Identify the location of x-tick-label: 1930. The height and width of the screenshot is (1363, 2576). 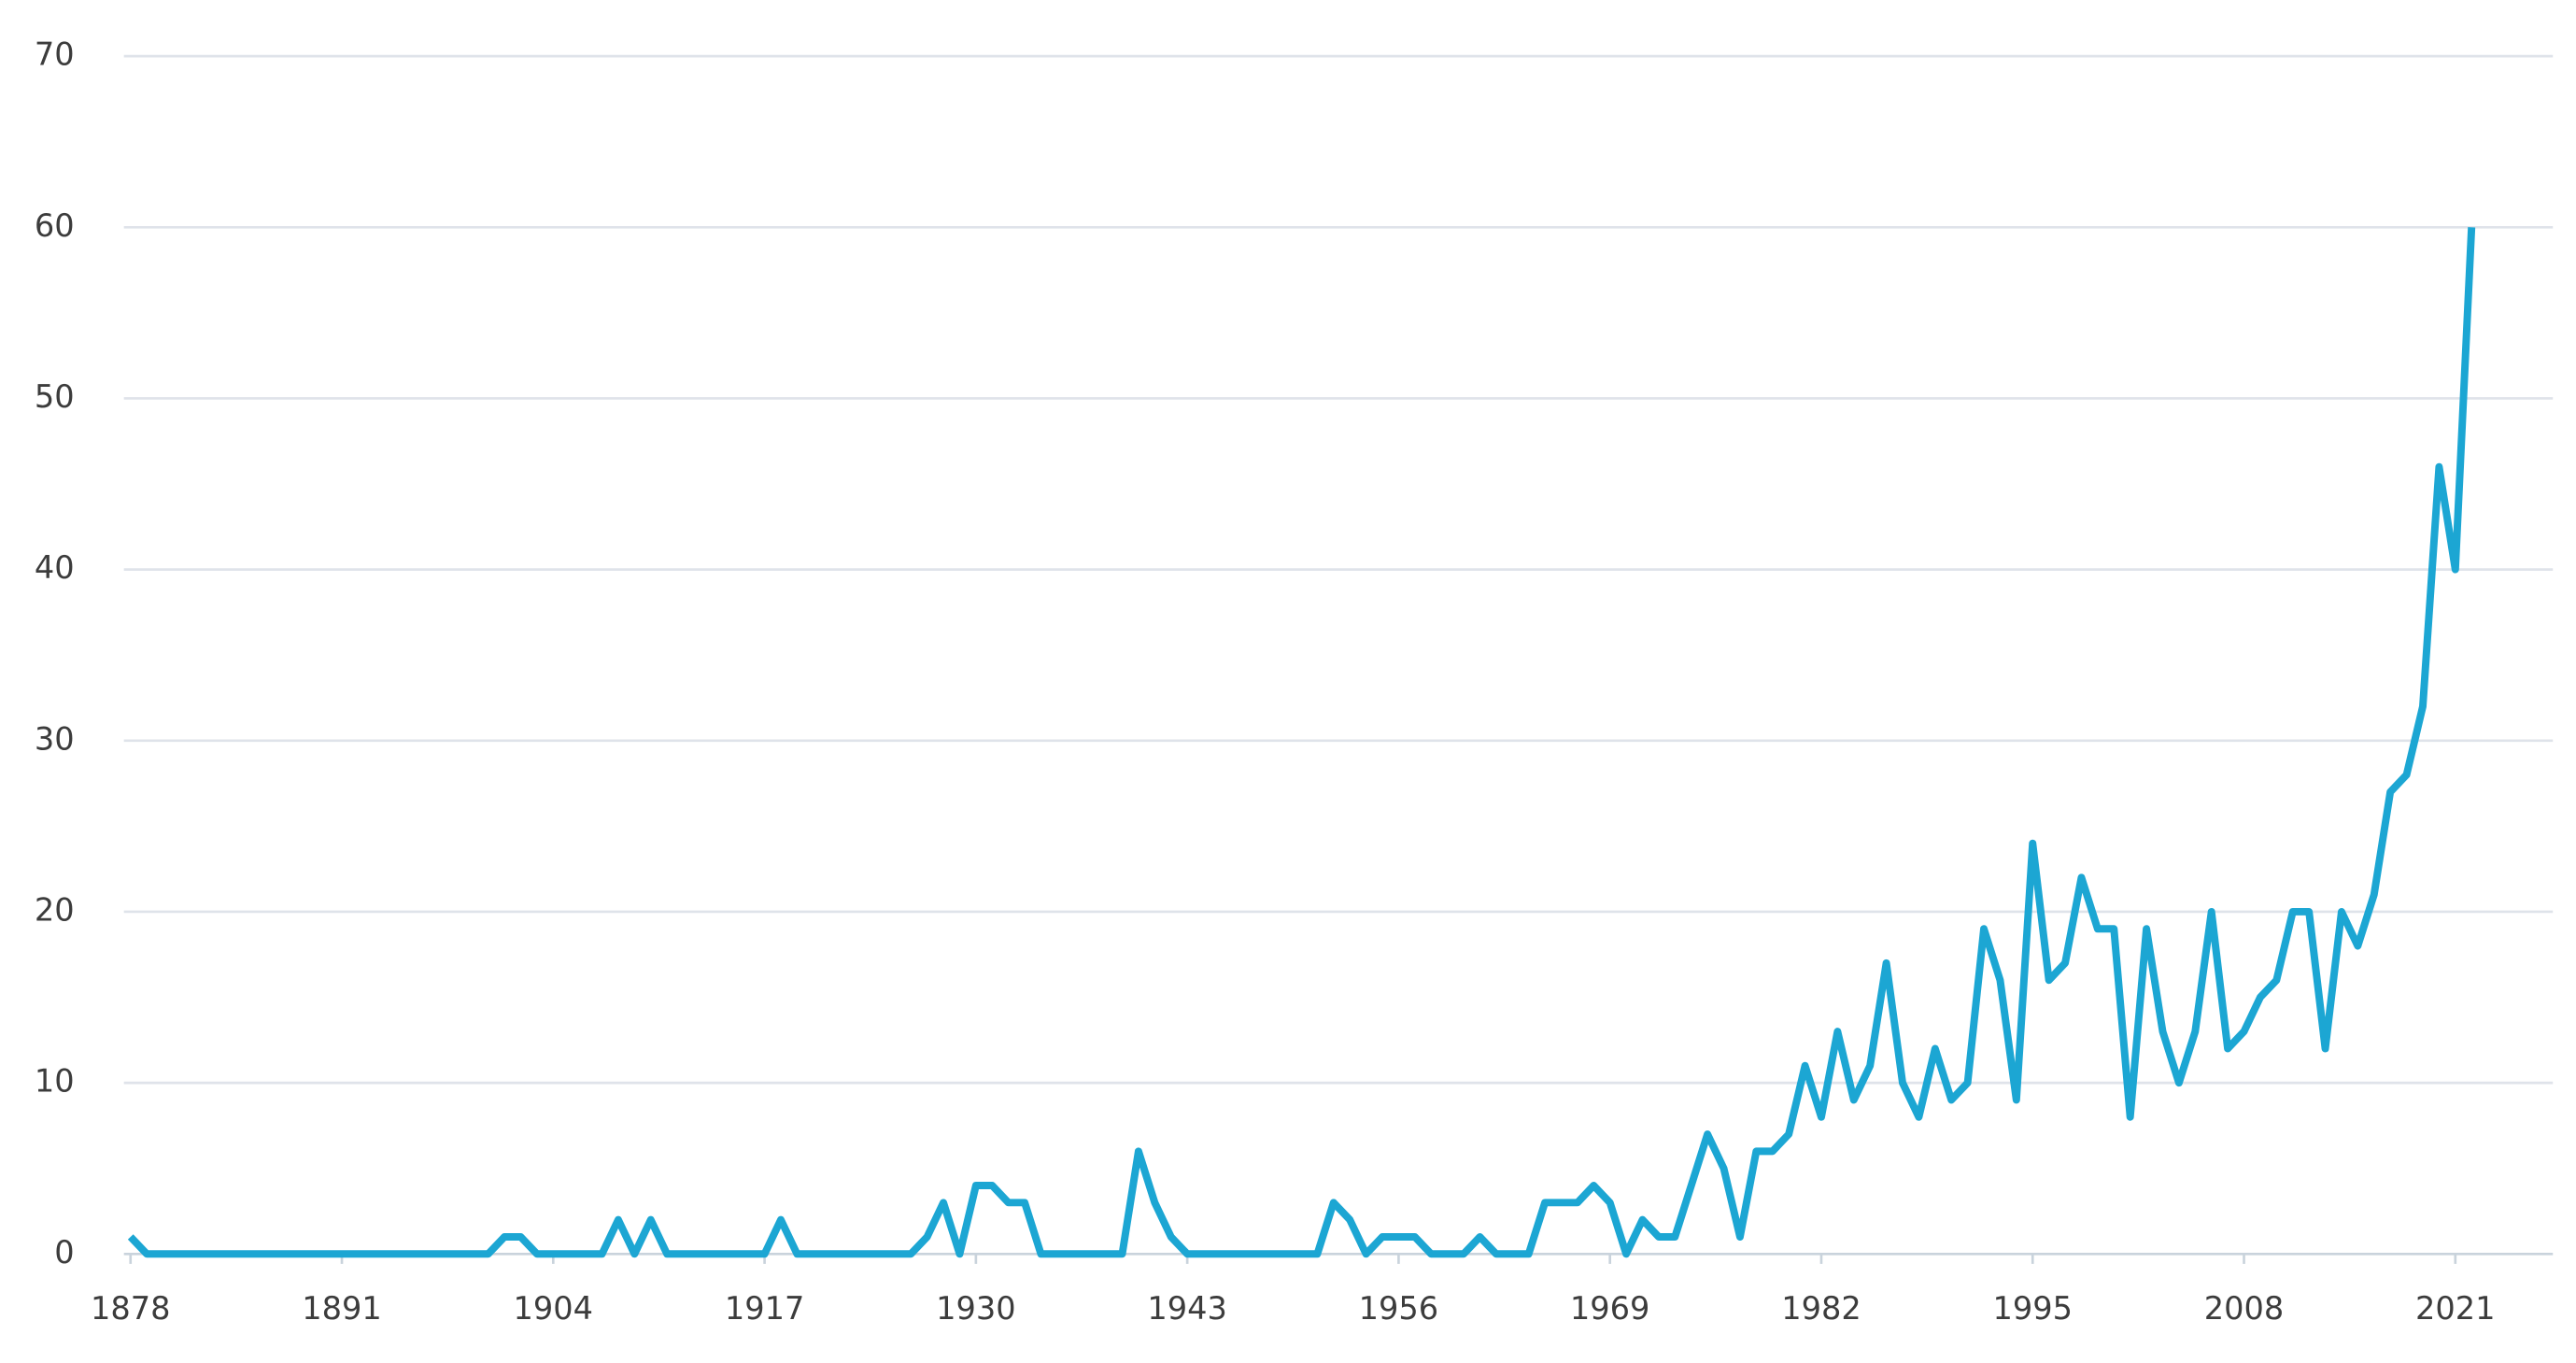
(976, 1308).